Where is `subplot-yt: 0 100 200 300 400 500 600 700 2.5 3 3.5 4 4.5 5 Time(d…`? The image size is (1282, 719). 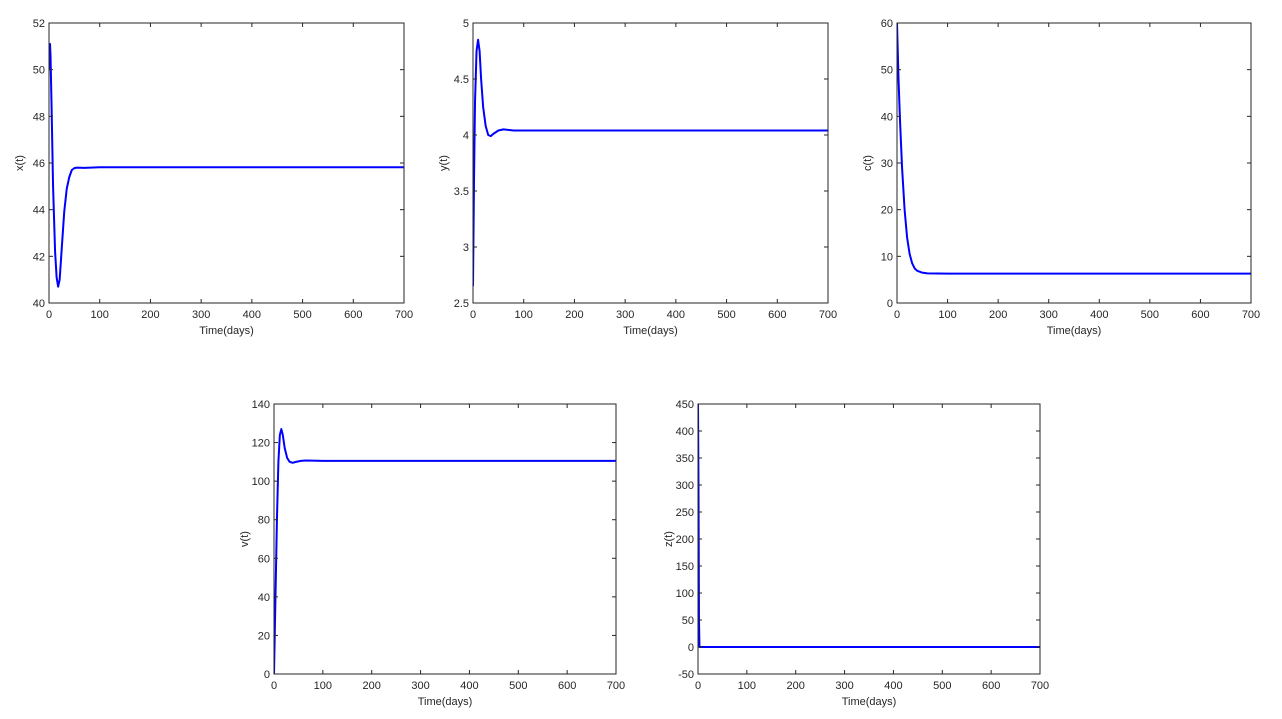 subplot-yt: 0 100 200 300 400 500 600 700 2.5 3 3.5 4 4.5 5 Time(d… is located at coordinates (637, 177).